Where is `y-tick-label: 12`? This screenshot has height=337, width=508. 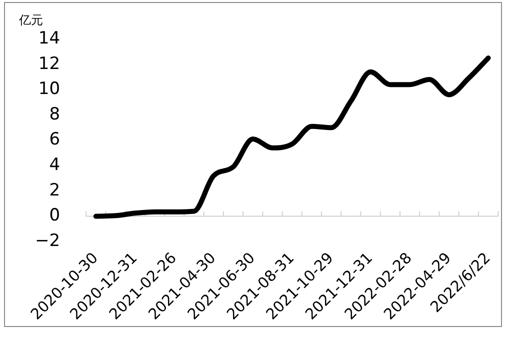
y-tick-label: 12 is located at coordinates (49, 64).